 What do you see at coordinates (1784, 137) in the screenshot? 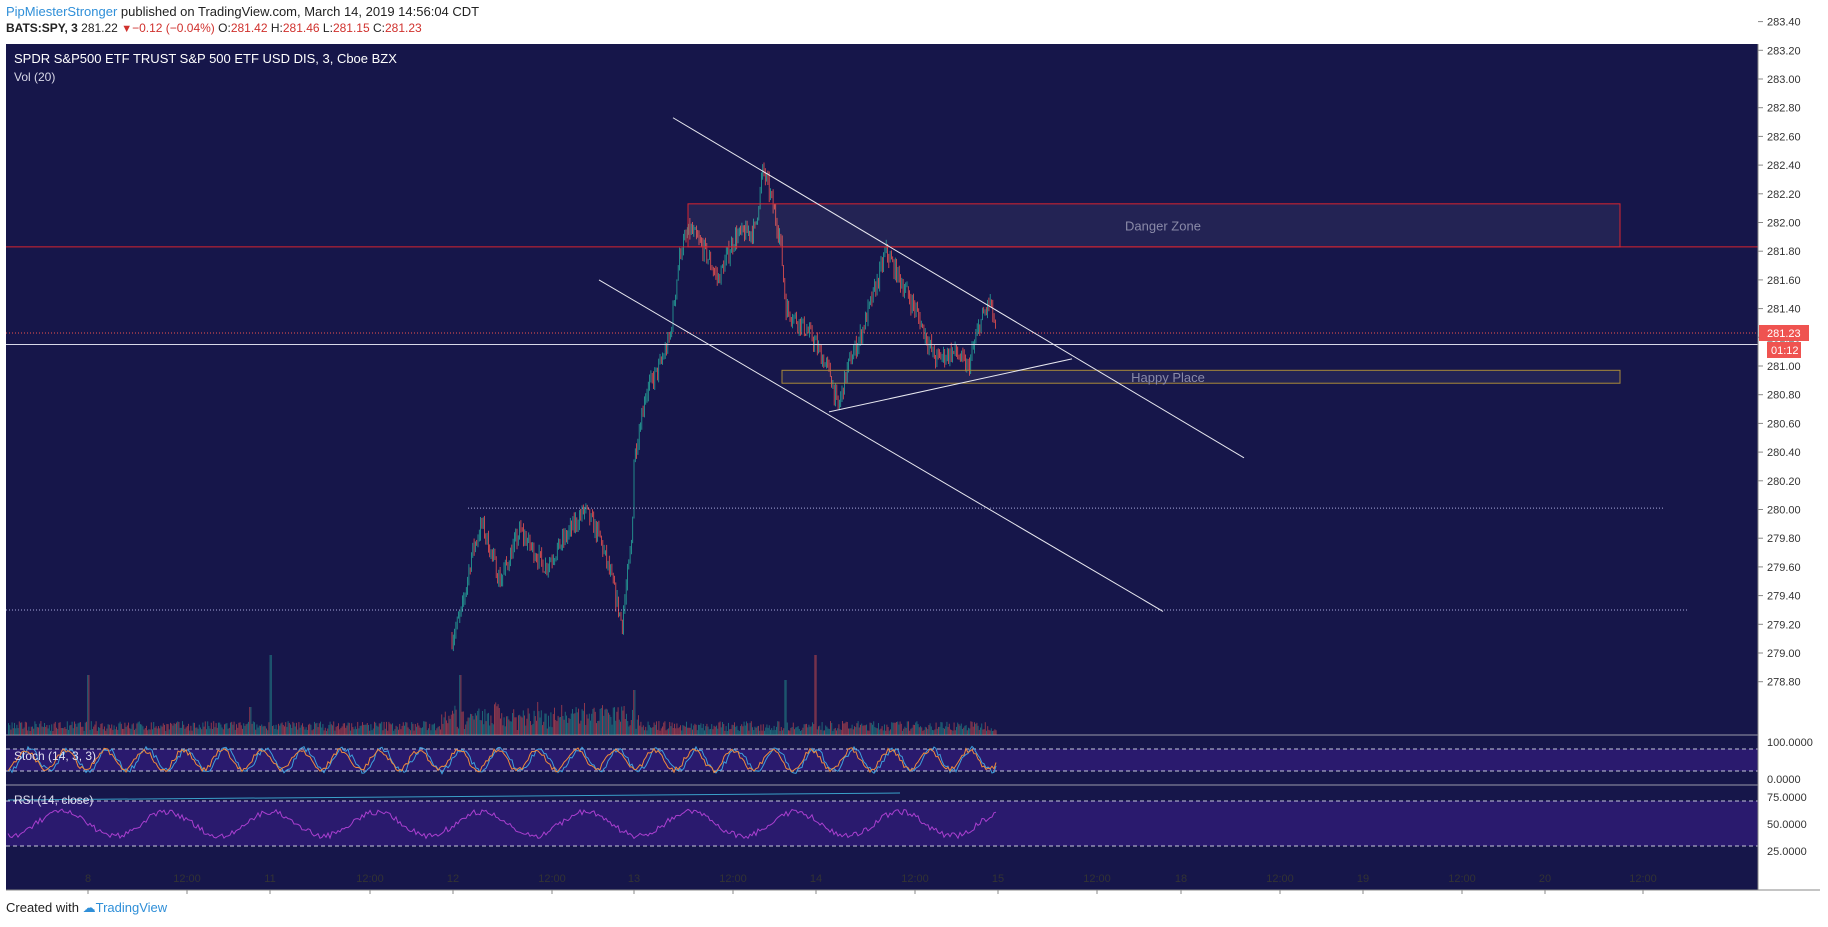
I see `y-tick-label: 282.60` at bounding box center [1784, 137].